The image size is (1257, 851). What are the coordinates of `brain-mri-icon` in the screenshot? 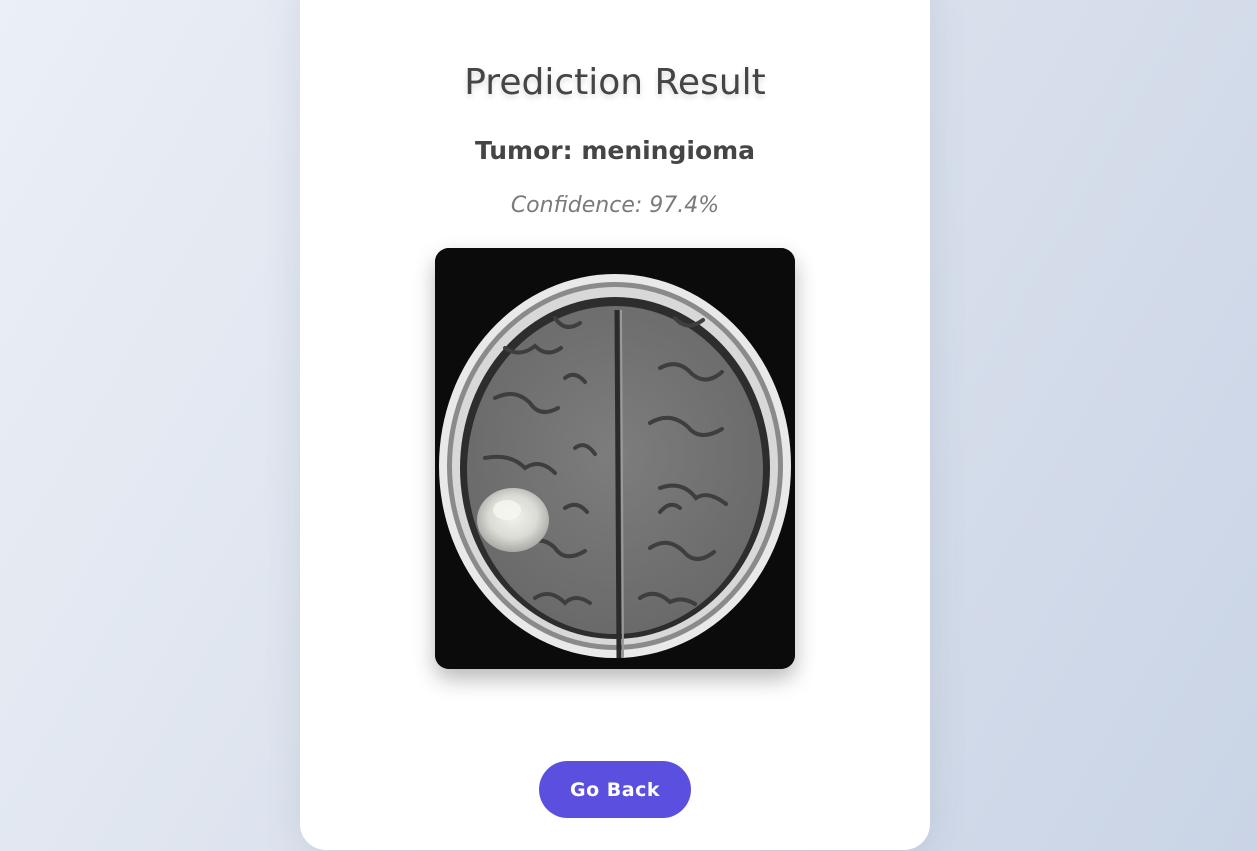 It's located at (615, 458).